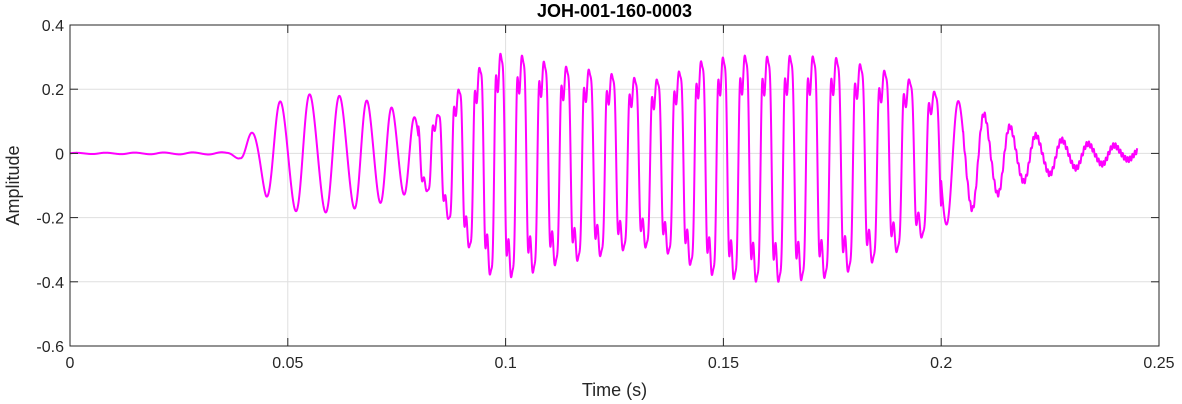 The height and width of the screenshot is (404, 1182). Describe the element at coordinates (1158, 363) in the screenshot. I see `x-tick-label: 0.25` at that location.